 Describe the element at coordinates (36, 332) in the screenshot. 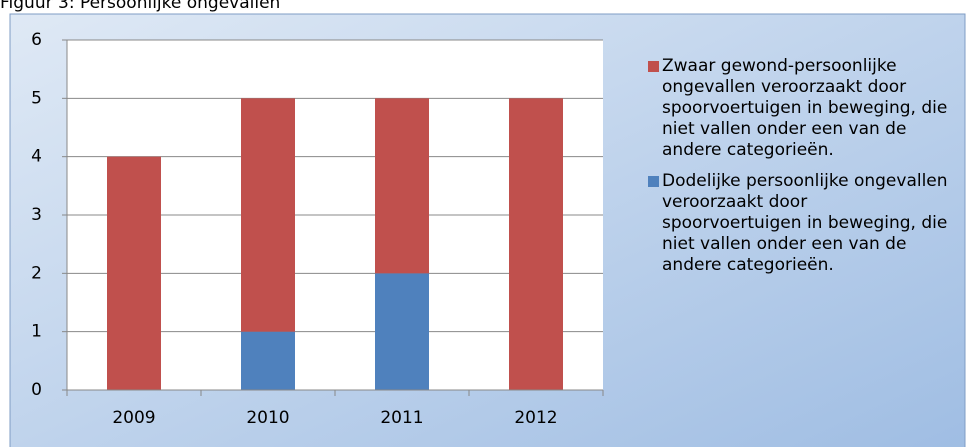

I see `y-tick-label: 1` at that location.